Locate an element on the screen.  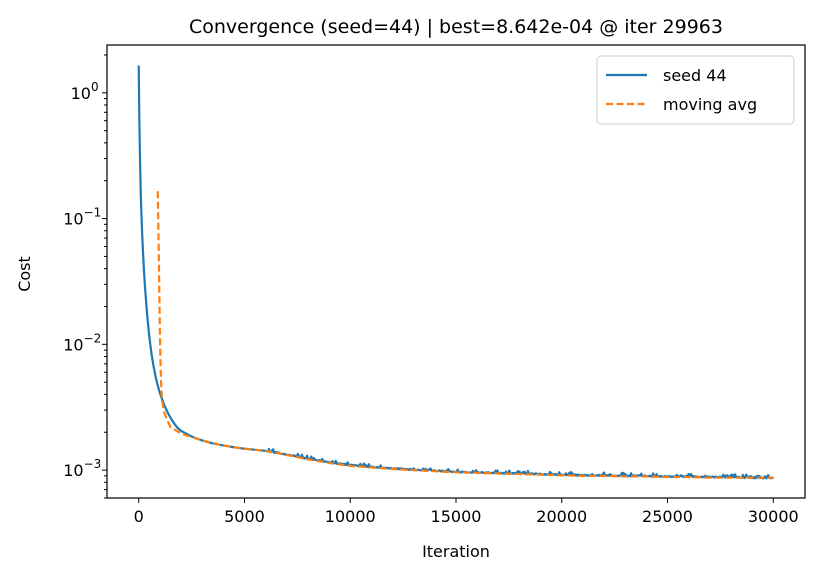
x-tick-label: 15000 is located at coordinates (456, 516).